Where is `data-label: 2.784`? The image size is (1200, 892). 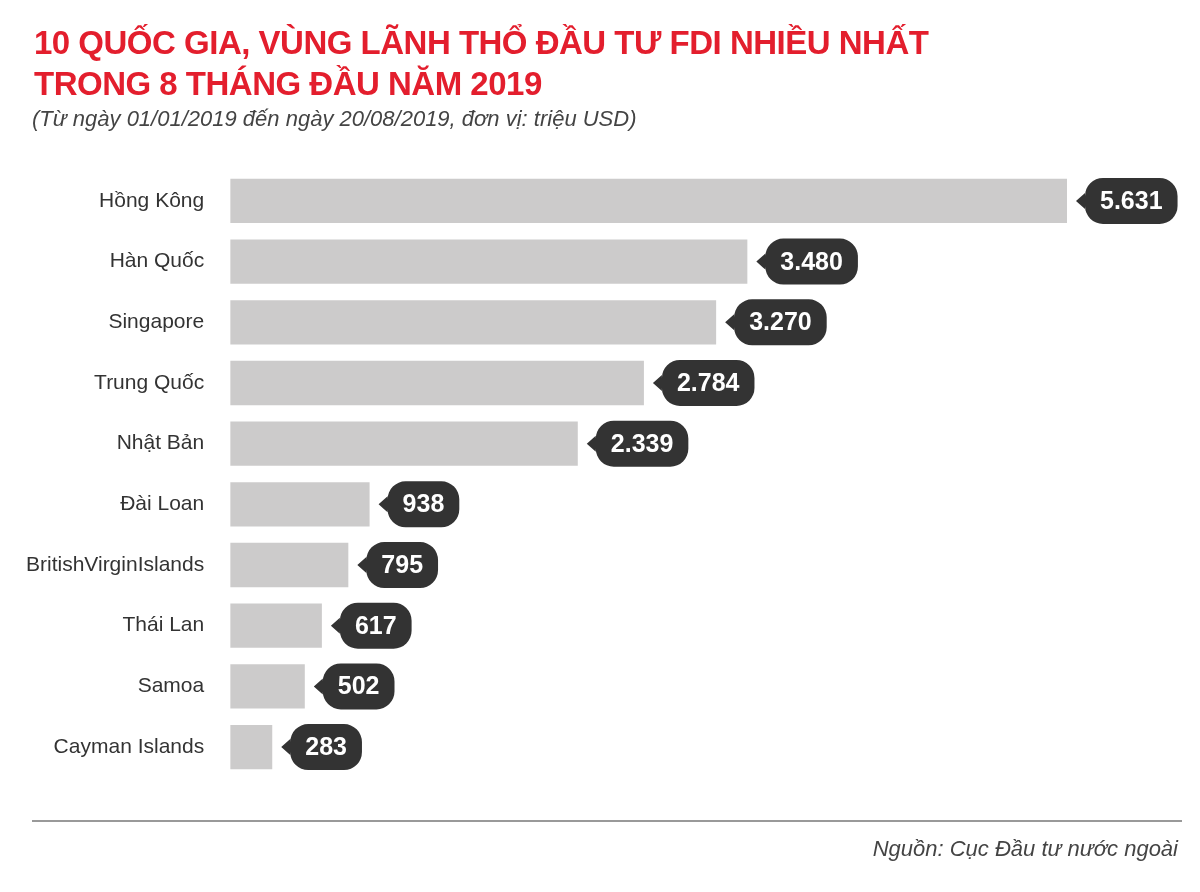 data-label: 2.784 is located at coordinates (708, 381).